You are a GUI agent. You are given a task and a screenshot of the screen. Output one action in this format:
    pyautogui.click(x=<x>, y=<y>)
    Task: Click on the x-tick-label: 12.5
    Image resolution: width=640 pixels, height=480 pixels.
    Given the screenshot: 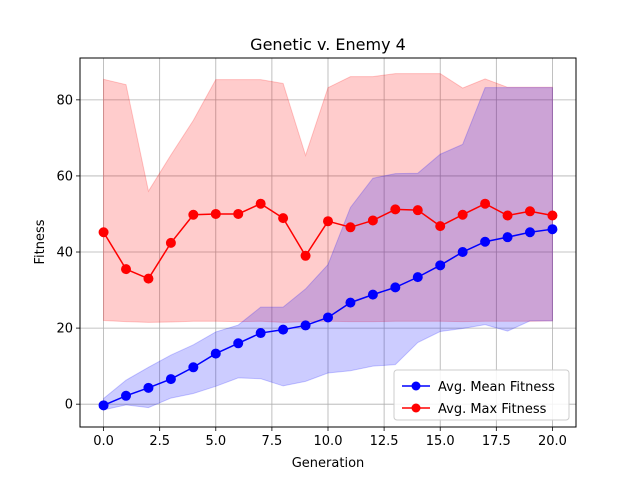 What is the action you would take?
    pyautogui.click(x=384, y=441)
    